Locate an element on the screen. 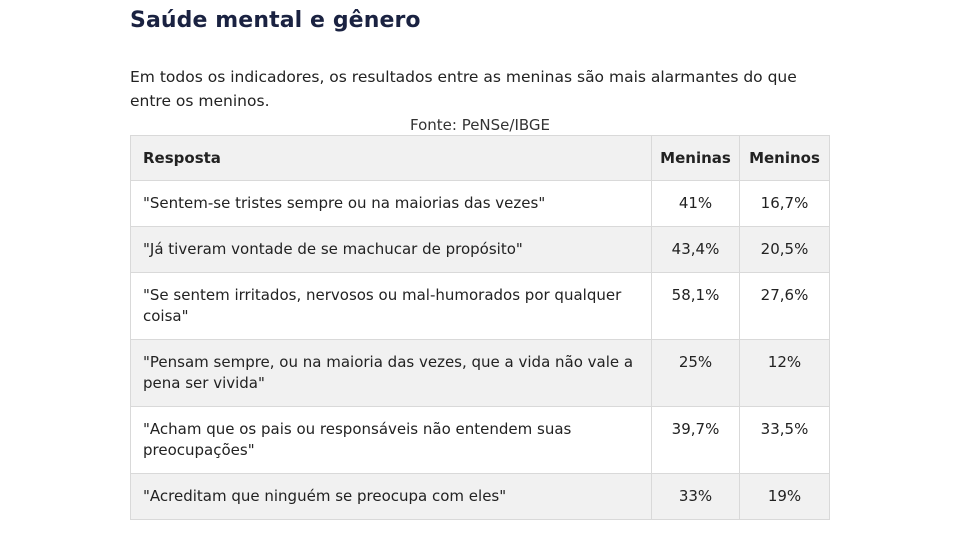 Image resolution: width=958 pixels, height=536 pixels. cell-meninas: 33% is located at coordinates (695, 496).